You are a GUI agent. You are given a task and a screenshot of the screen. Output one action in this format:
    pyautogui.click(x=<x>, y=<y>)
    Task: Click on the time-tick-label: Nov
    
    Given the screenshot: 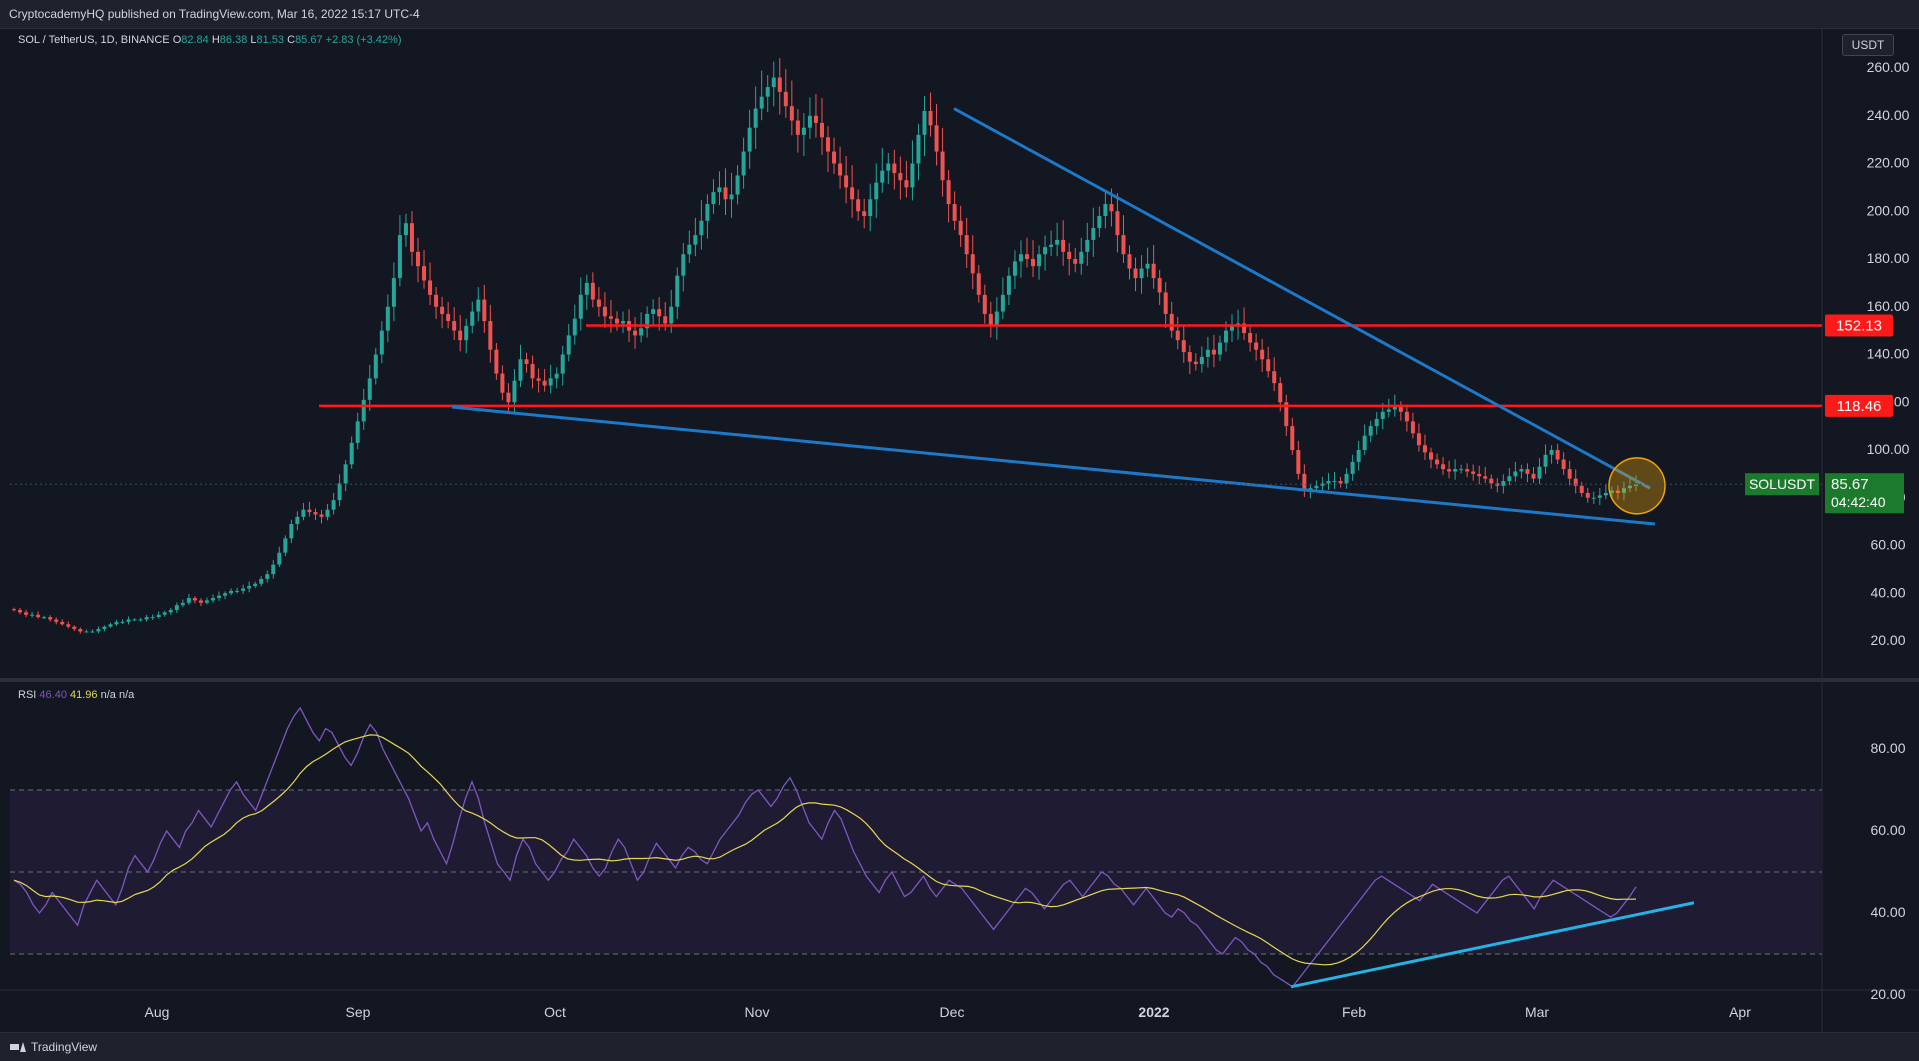 What is the action you would take?
    pyautogui.click(x=757, y=1012)
    